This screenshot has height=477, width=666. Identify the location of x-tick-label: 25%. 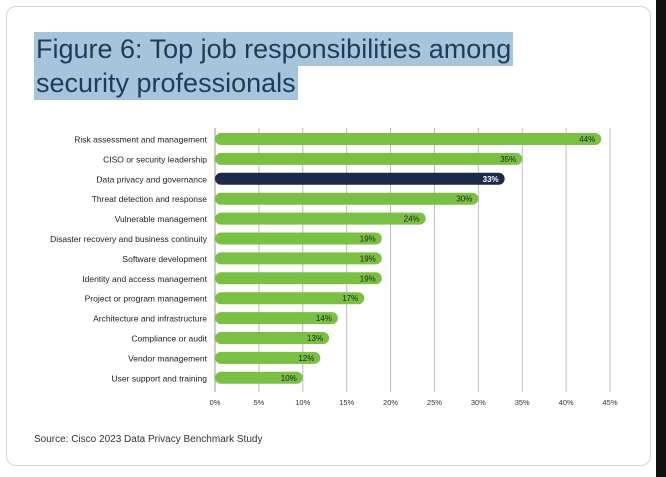
(434, 402).